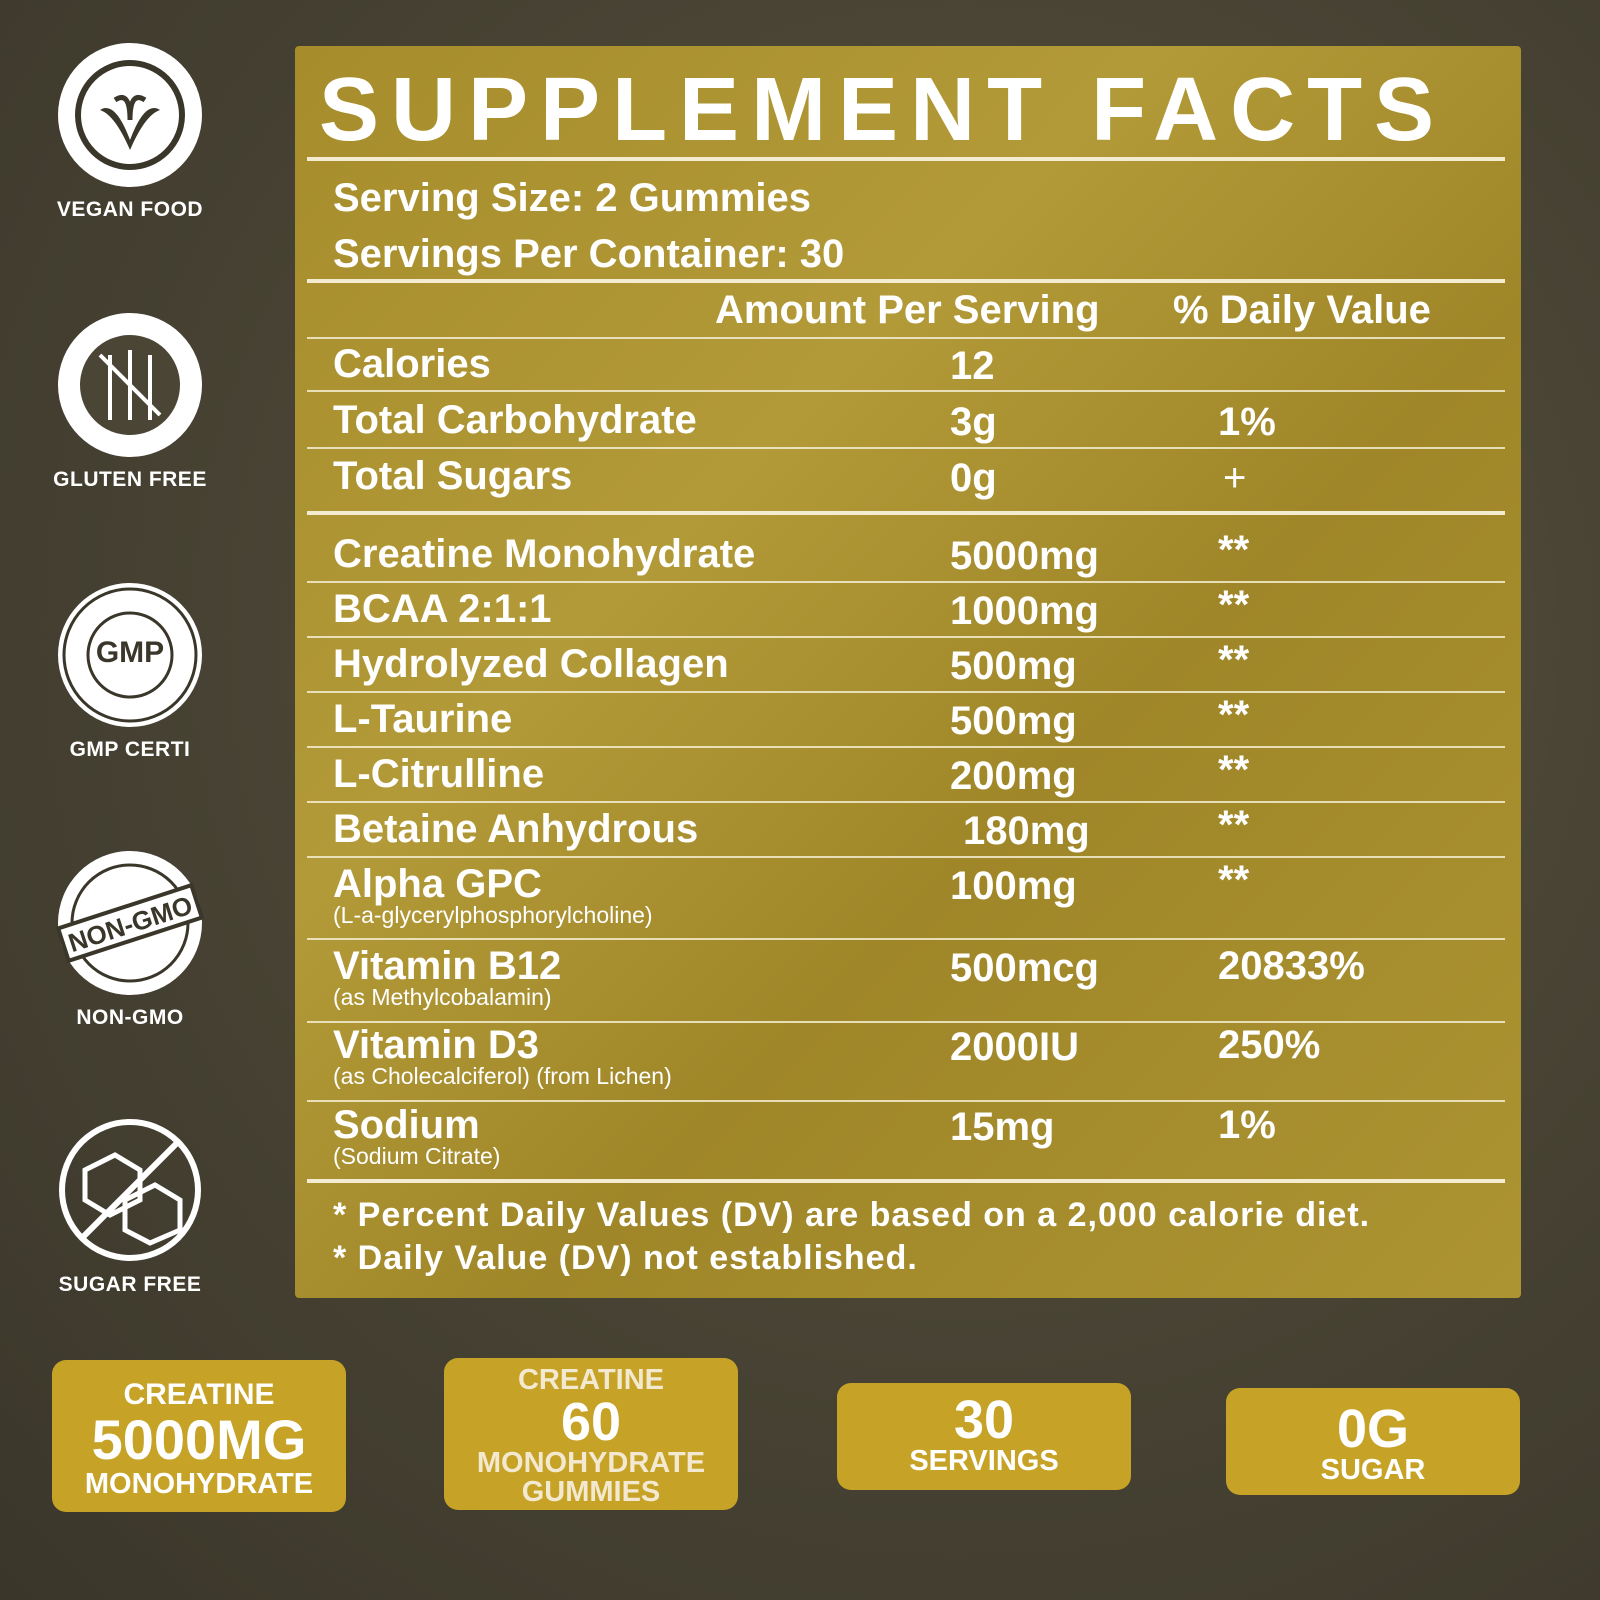 This screenshot has width=1600, height=1600. I want to click on nutrient-name: Total Sugars, so click(453, 476).